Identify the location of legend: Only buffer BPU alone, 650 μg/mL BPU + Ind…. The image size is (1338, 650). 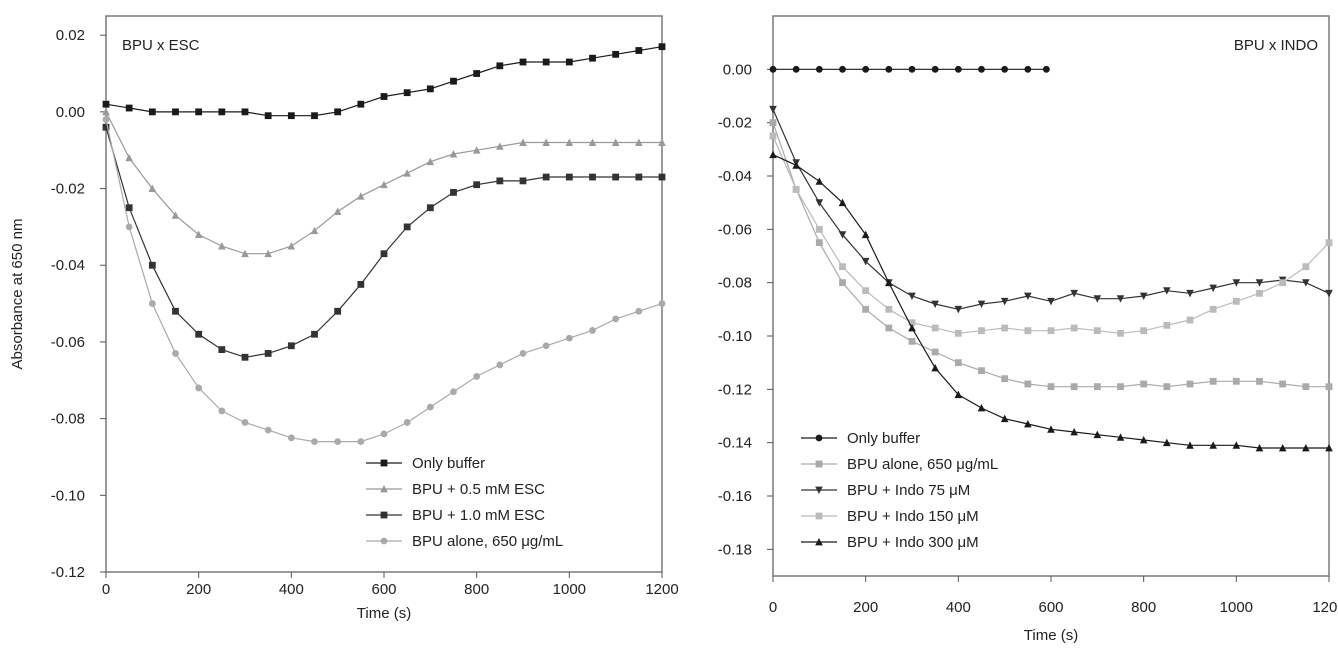
(899, 490).